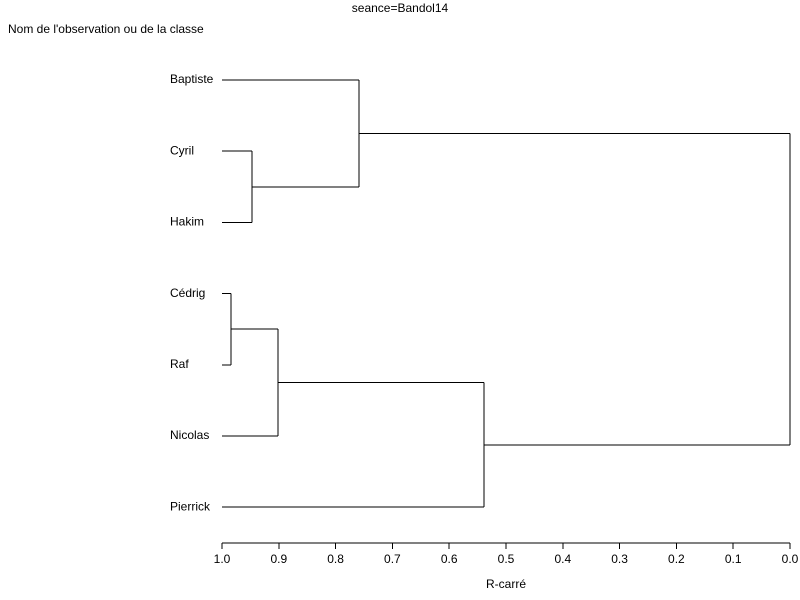 The width and height of the screenshot is (800, 600). What do you see at coordinates (790, 559) in the screenshot?
I see `x-tick-label: 0.0` at bounding box center [790, 559].